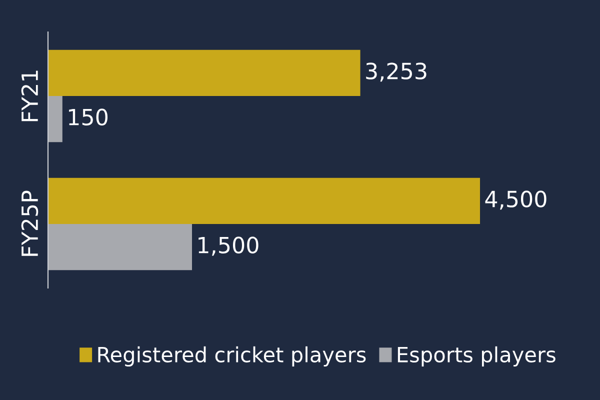  What do you see at coordinates (88, 117) in the screenshot?
I see `data-label: 150` at bounding box center [88, 117].